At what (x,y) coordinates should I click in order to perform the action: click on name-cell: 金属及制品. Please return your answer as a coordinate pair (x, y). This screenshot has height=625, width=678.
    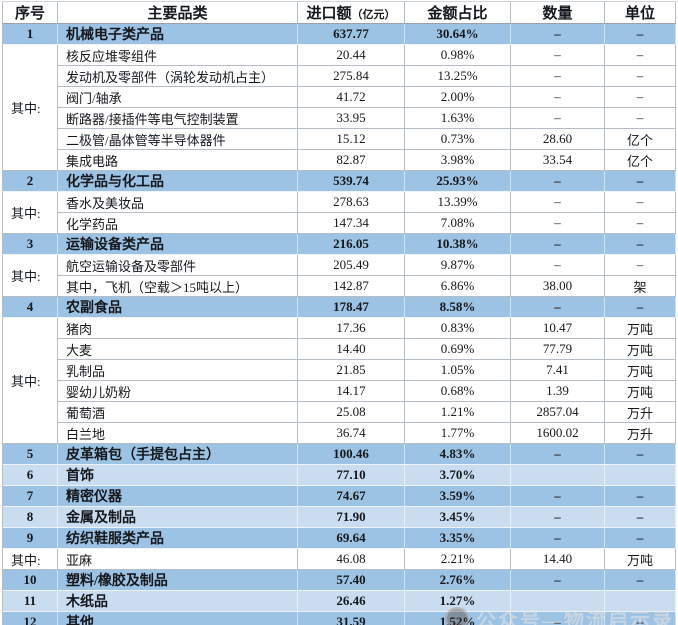
    Looking at the image, I should click on (178, 517).